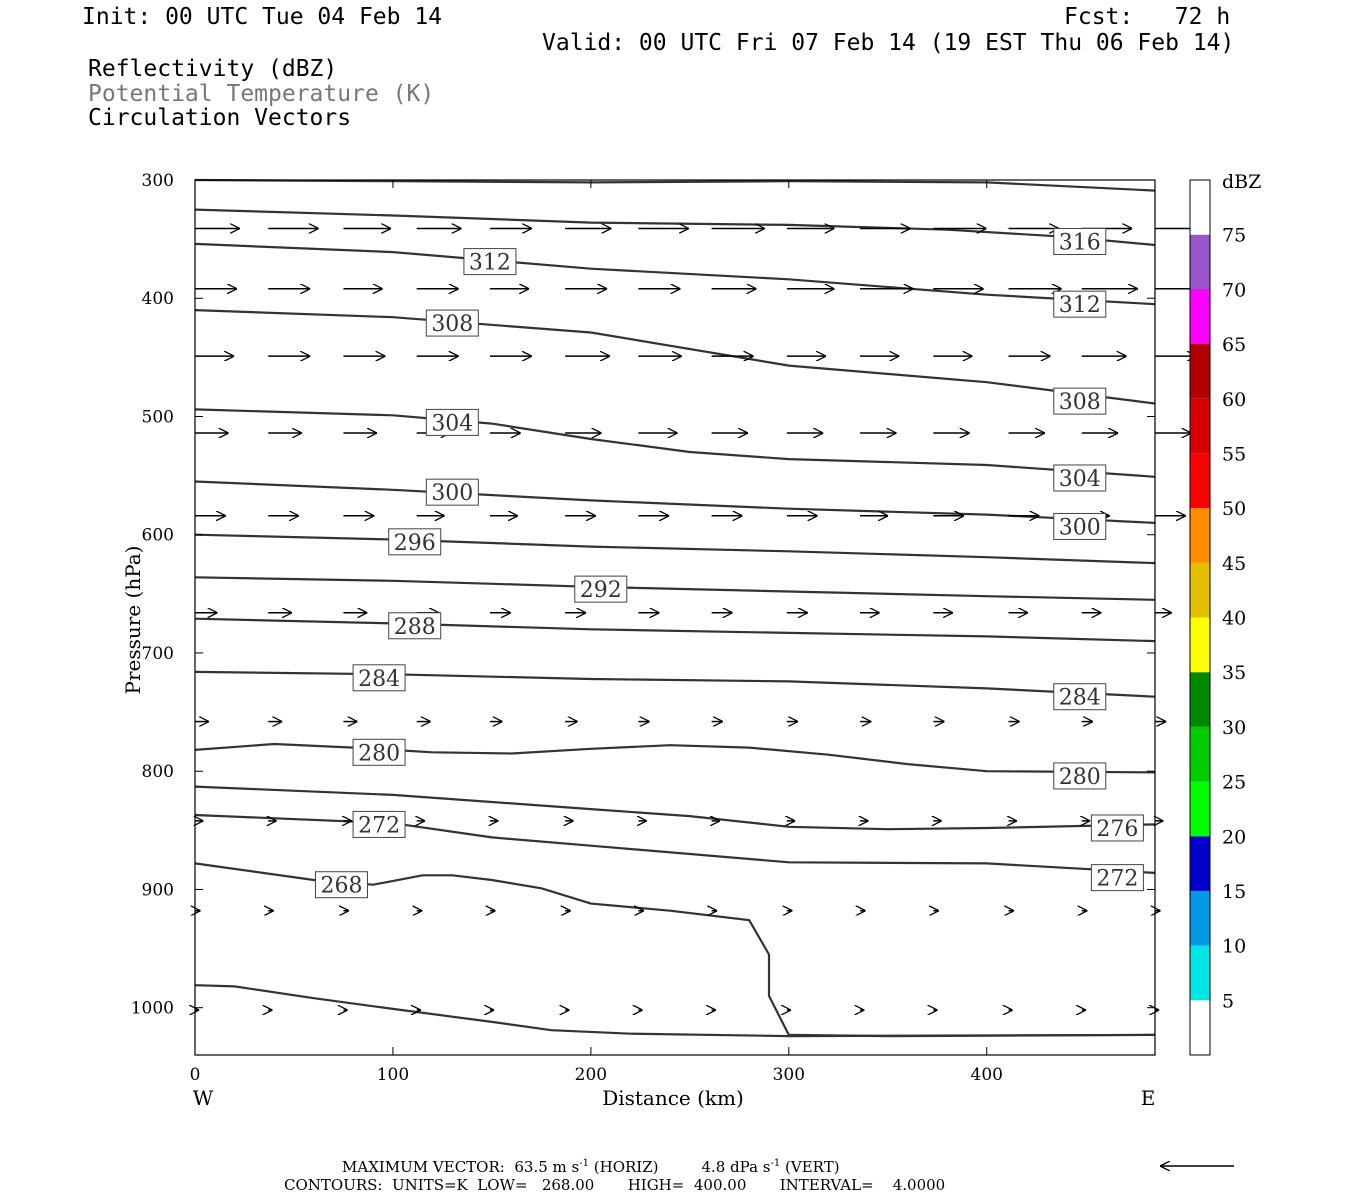 Image resolution: width=1350 pixels, height=1200 pixels. I want to click on colorbar-label: 5, so click(1228, 1001).